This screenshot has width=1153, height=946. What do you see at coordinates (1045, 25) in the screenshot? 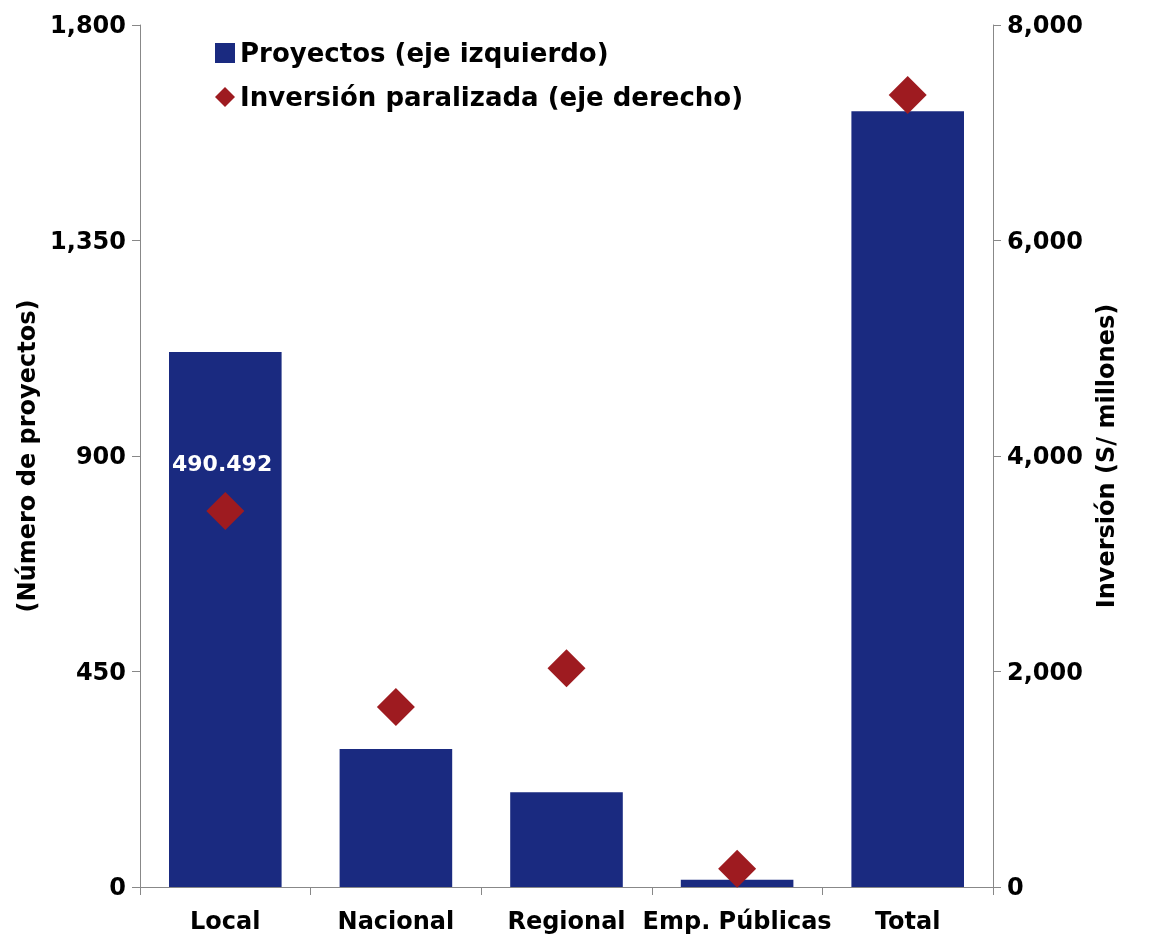
I see `y2-tick-label: 8,000` at bounding box center [1045, 25].